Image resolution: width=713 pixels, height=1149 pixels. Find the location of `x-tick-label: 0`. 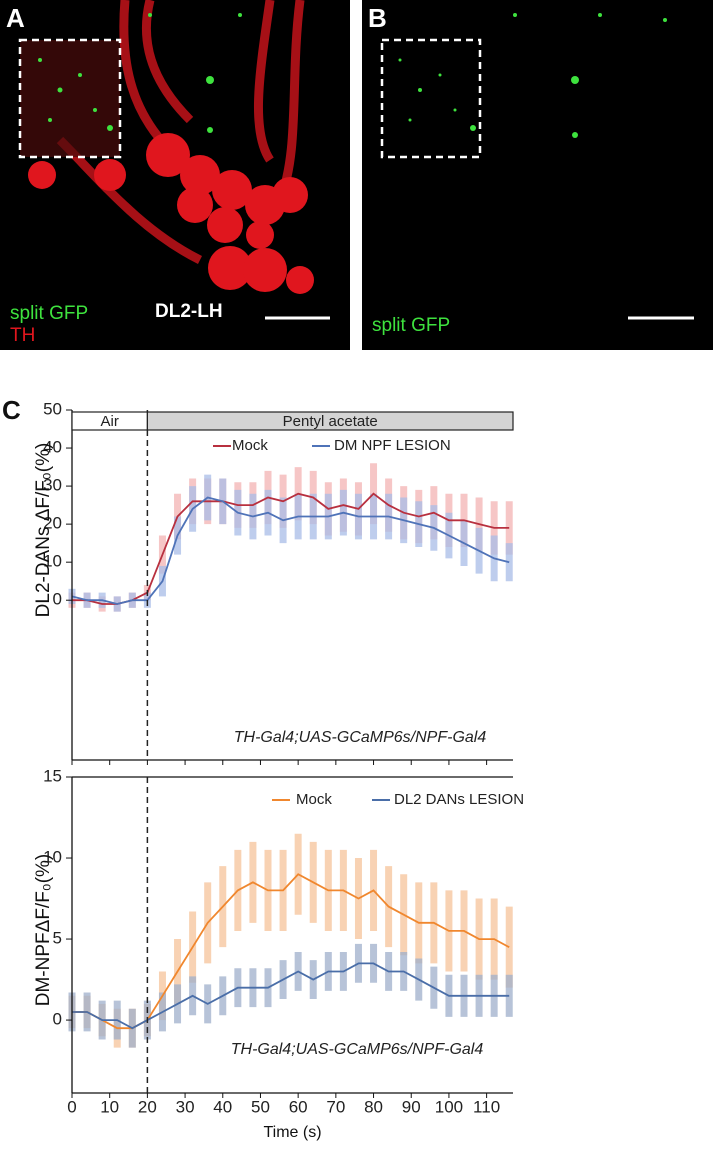

x-tick-label: 0 is located at coordinates (71, 1106).